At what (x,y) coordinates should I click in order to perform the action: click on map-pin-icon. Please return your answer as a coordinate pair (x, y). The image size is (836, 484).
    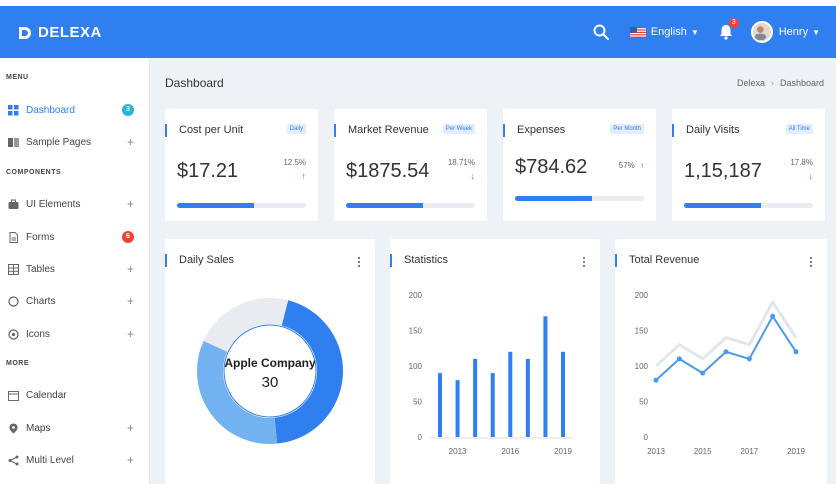
    Looking at the image, I should click on (13, 428).